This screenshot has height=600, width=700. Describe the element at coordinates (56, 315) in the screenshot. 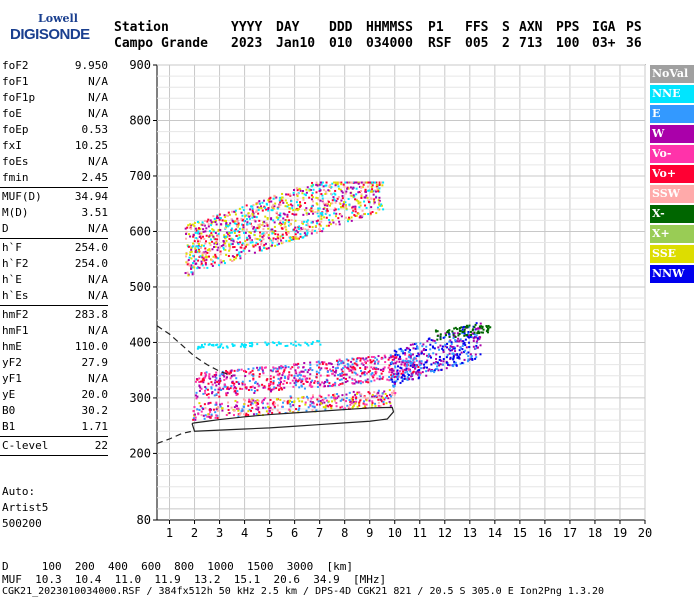

I see `param-row: hmF2 283.8` at that location.